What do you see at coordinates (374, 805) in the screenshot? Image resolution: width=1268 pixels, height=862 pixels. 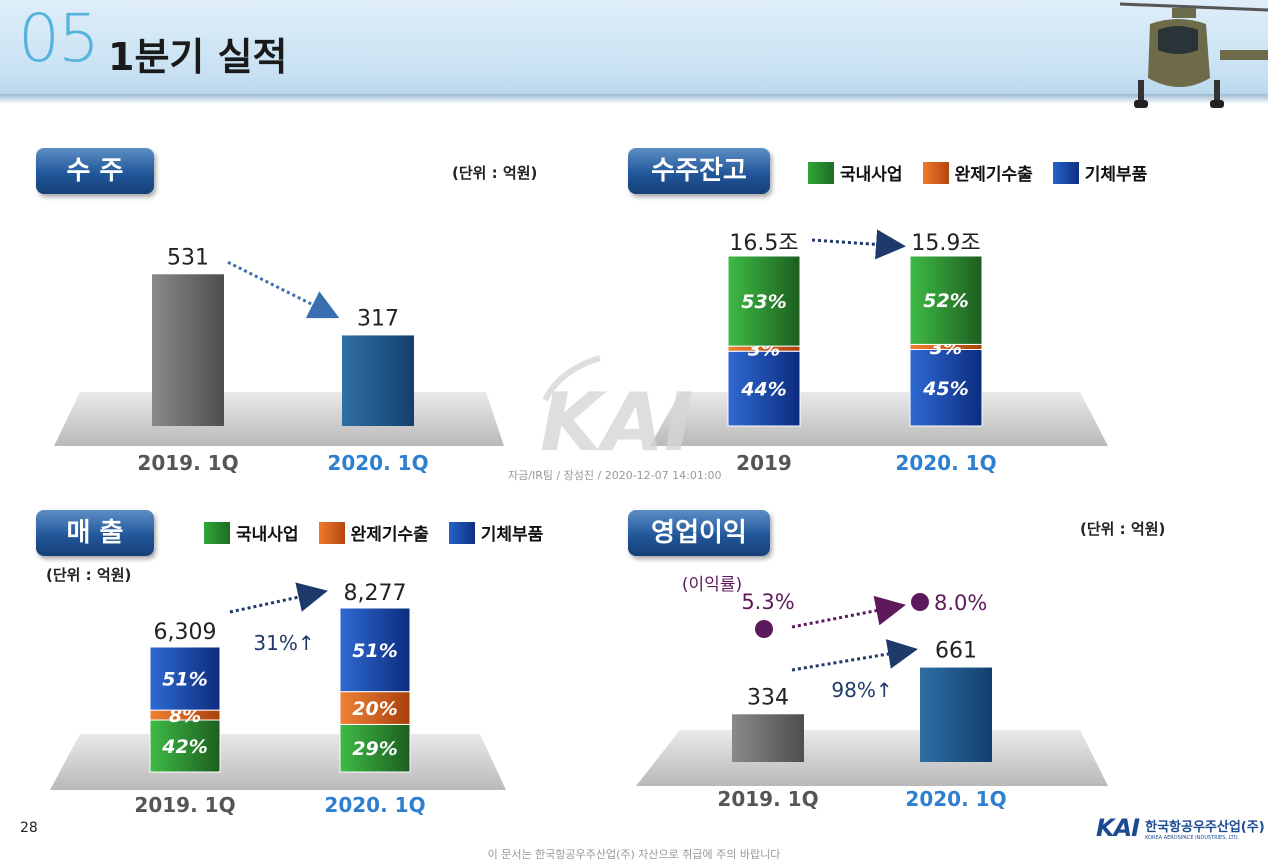 I see `sales-category-1: 2020. 1Q` at bounding box center [374, 805].